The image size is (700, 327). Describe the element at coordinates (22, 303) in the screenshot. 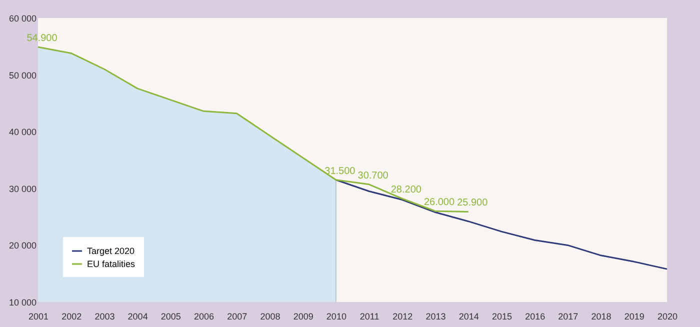

I see `y-tick-label: 10 000` at that location.